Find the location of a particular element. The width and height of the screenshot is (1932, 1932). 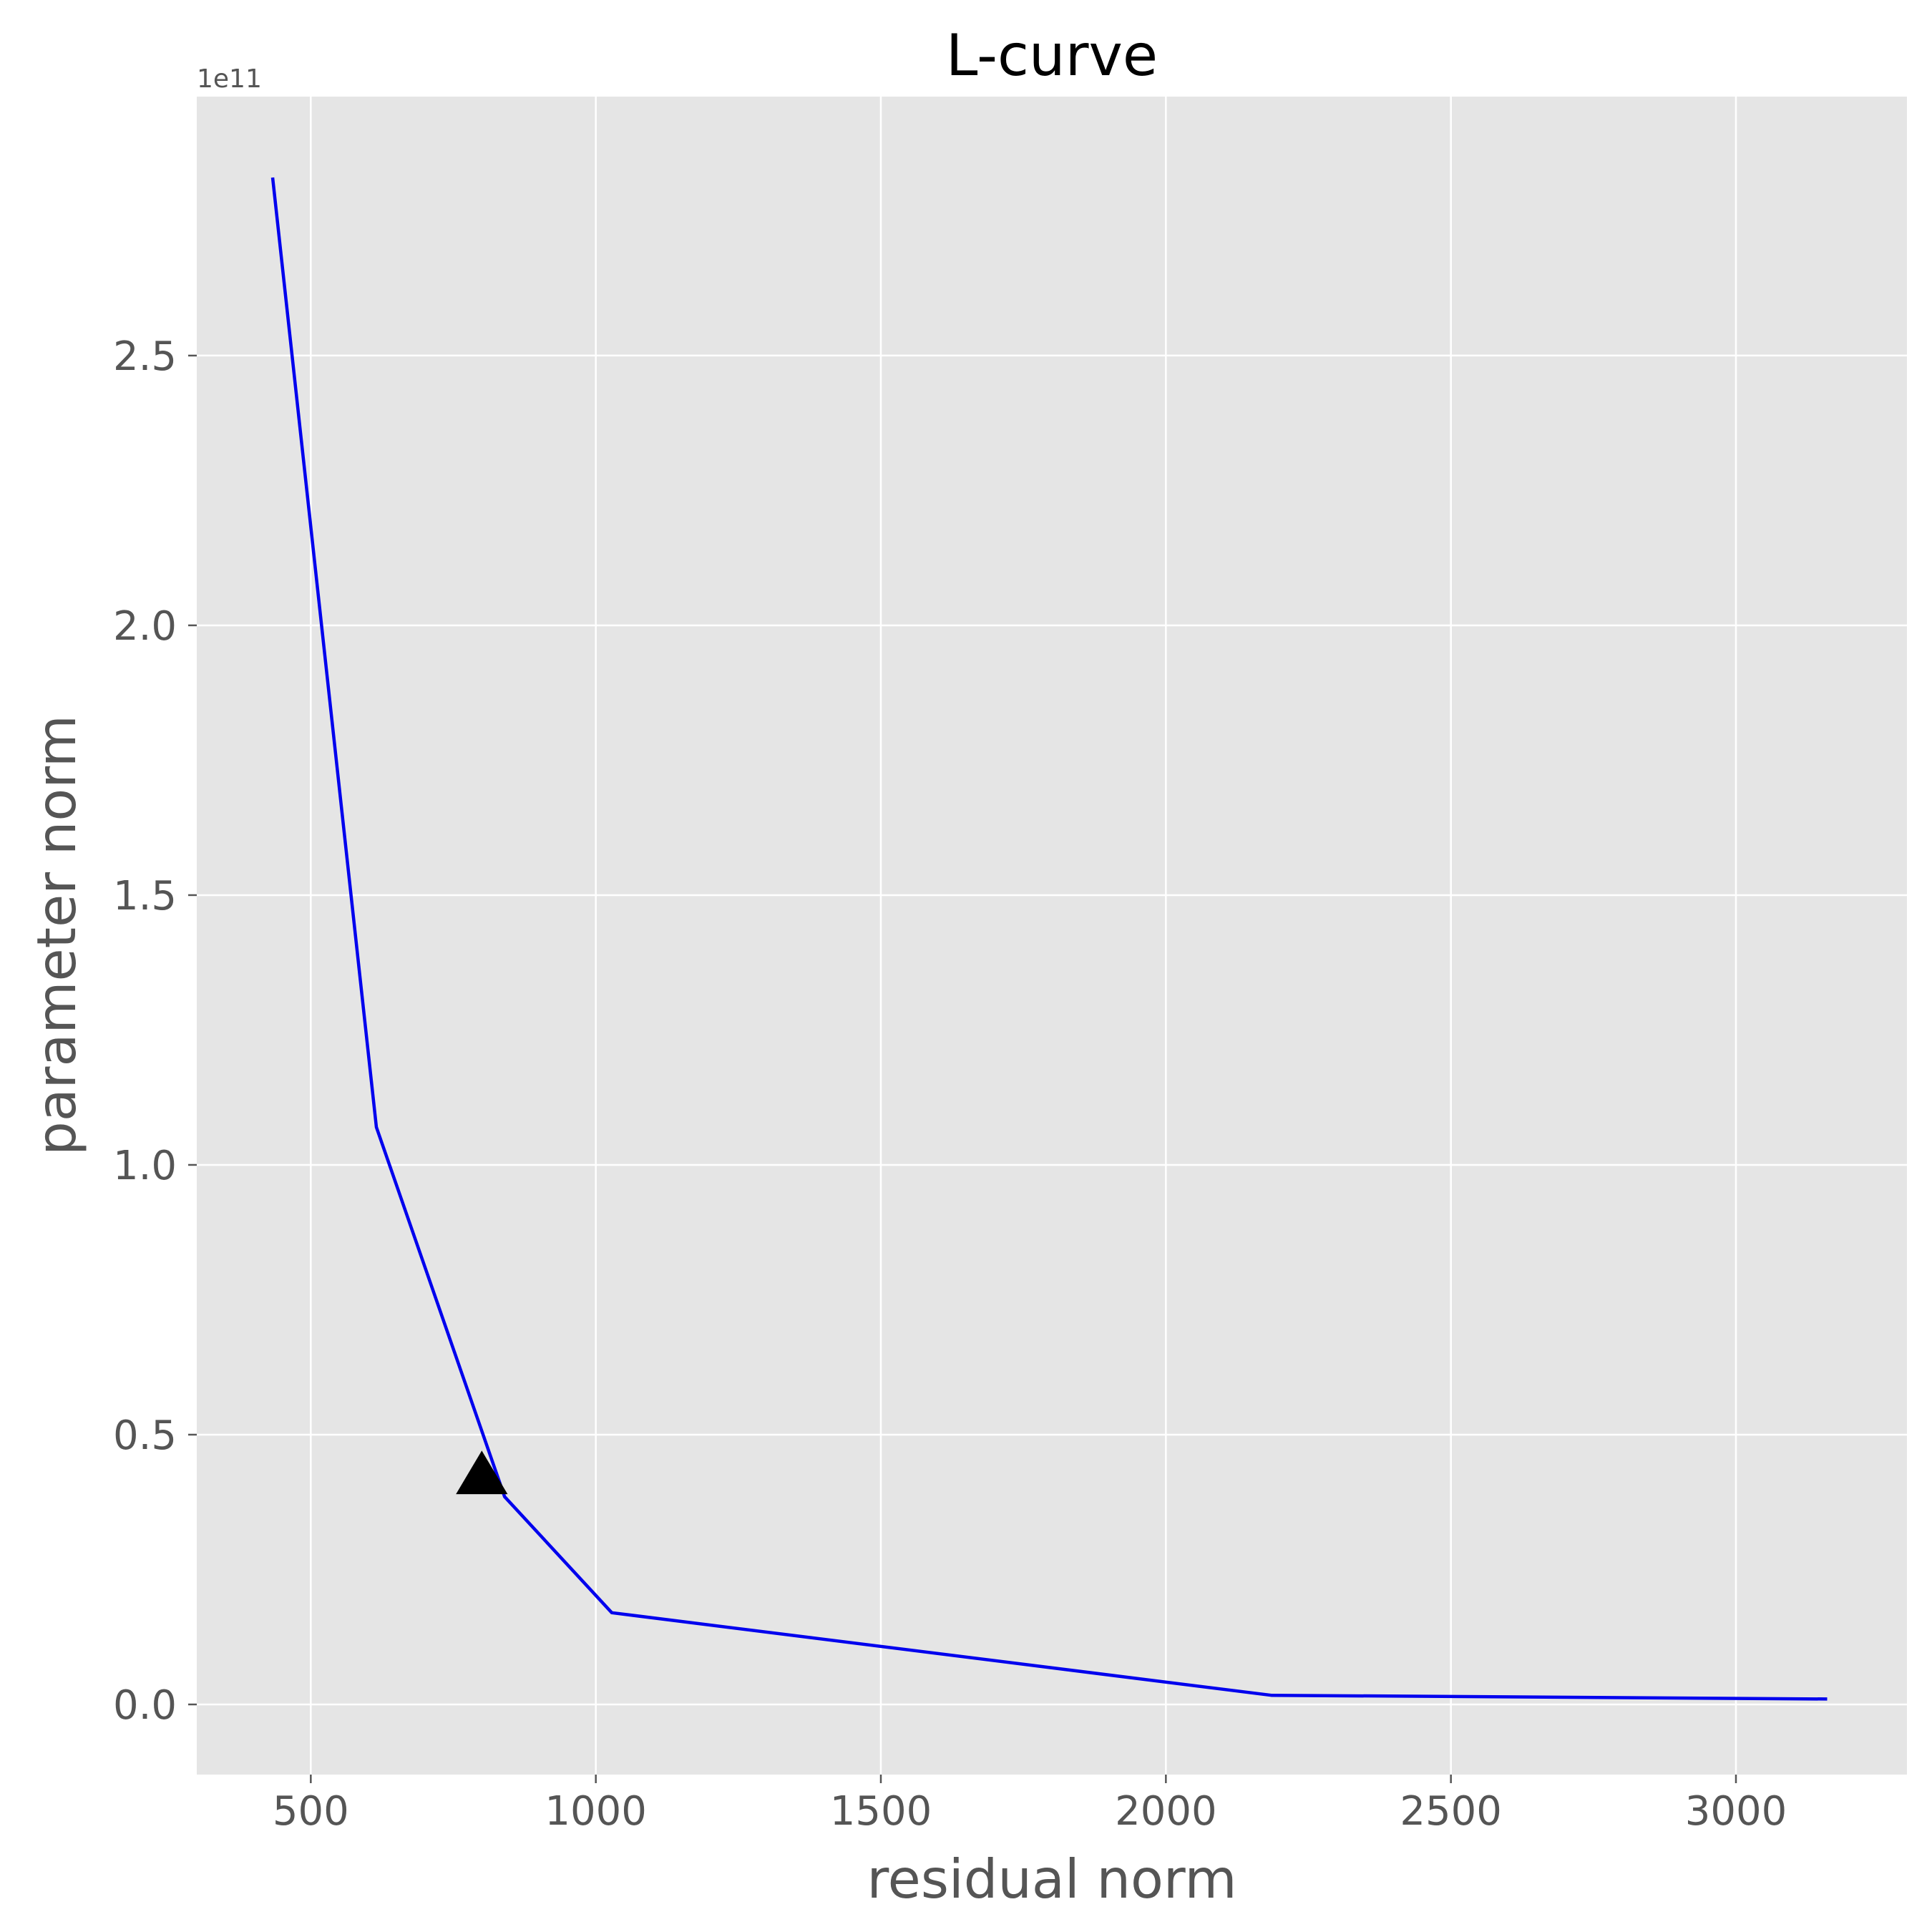

y-tick-label: 2.5 is located at coordinates (145, 356).